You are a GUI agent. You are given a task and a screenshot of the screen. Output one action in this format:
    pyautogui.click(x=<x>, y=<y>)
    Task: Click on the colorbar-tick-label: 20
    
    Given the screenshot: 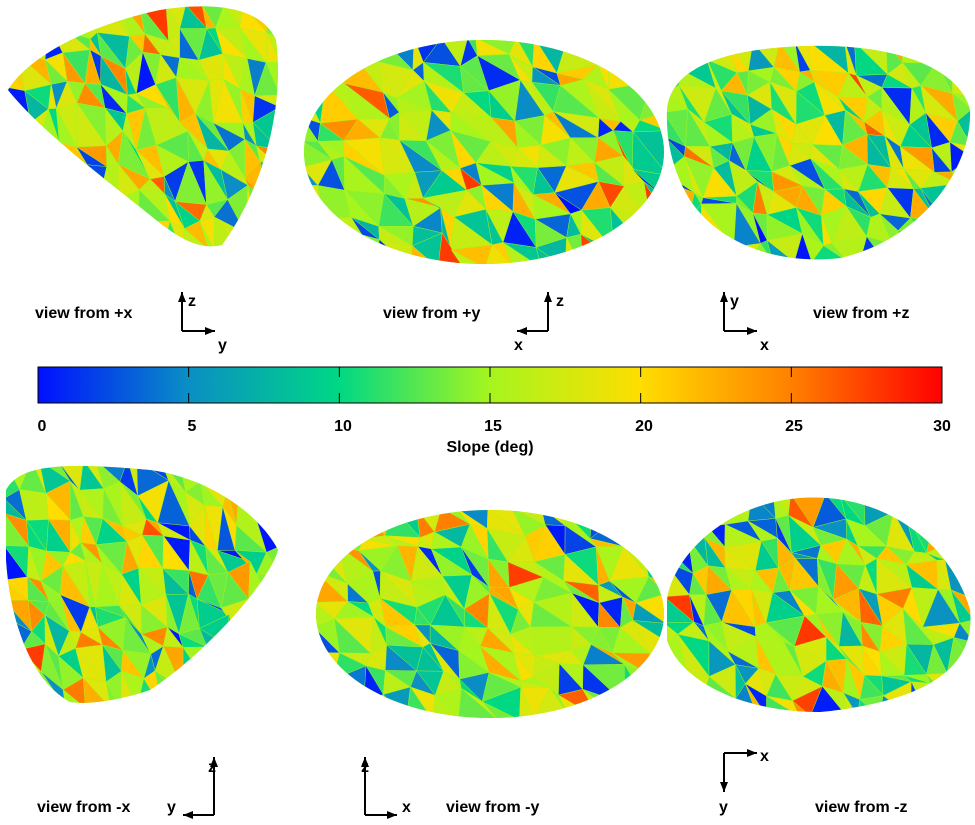 What is the action you would take?
    pyautogui.click(x=644, y=426)
    